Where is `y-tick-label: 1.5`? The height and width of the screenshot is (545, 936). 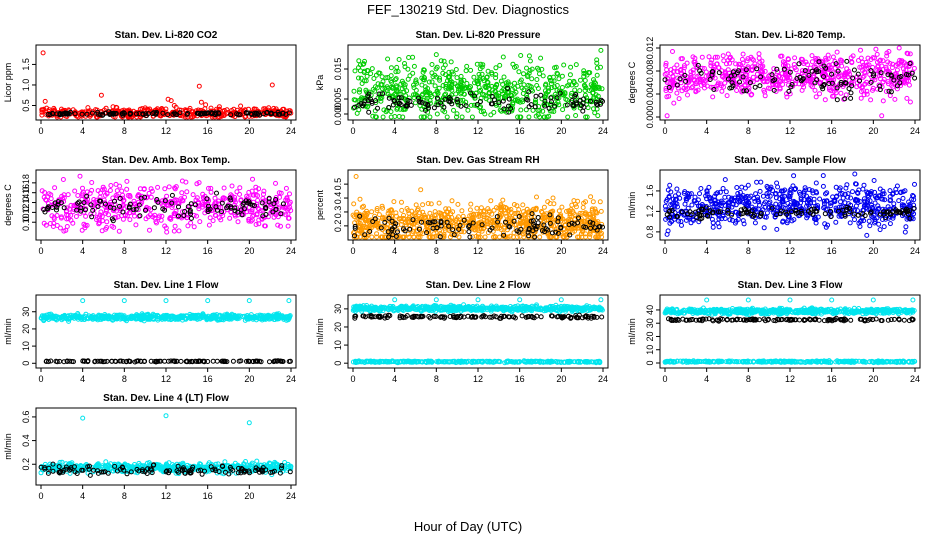
y-tick-label: 1.5 is located at coordinates (26, 64).